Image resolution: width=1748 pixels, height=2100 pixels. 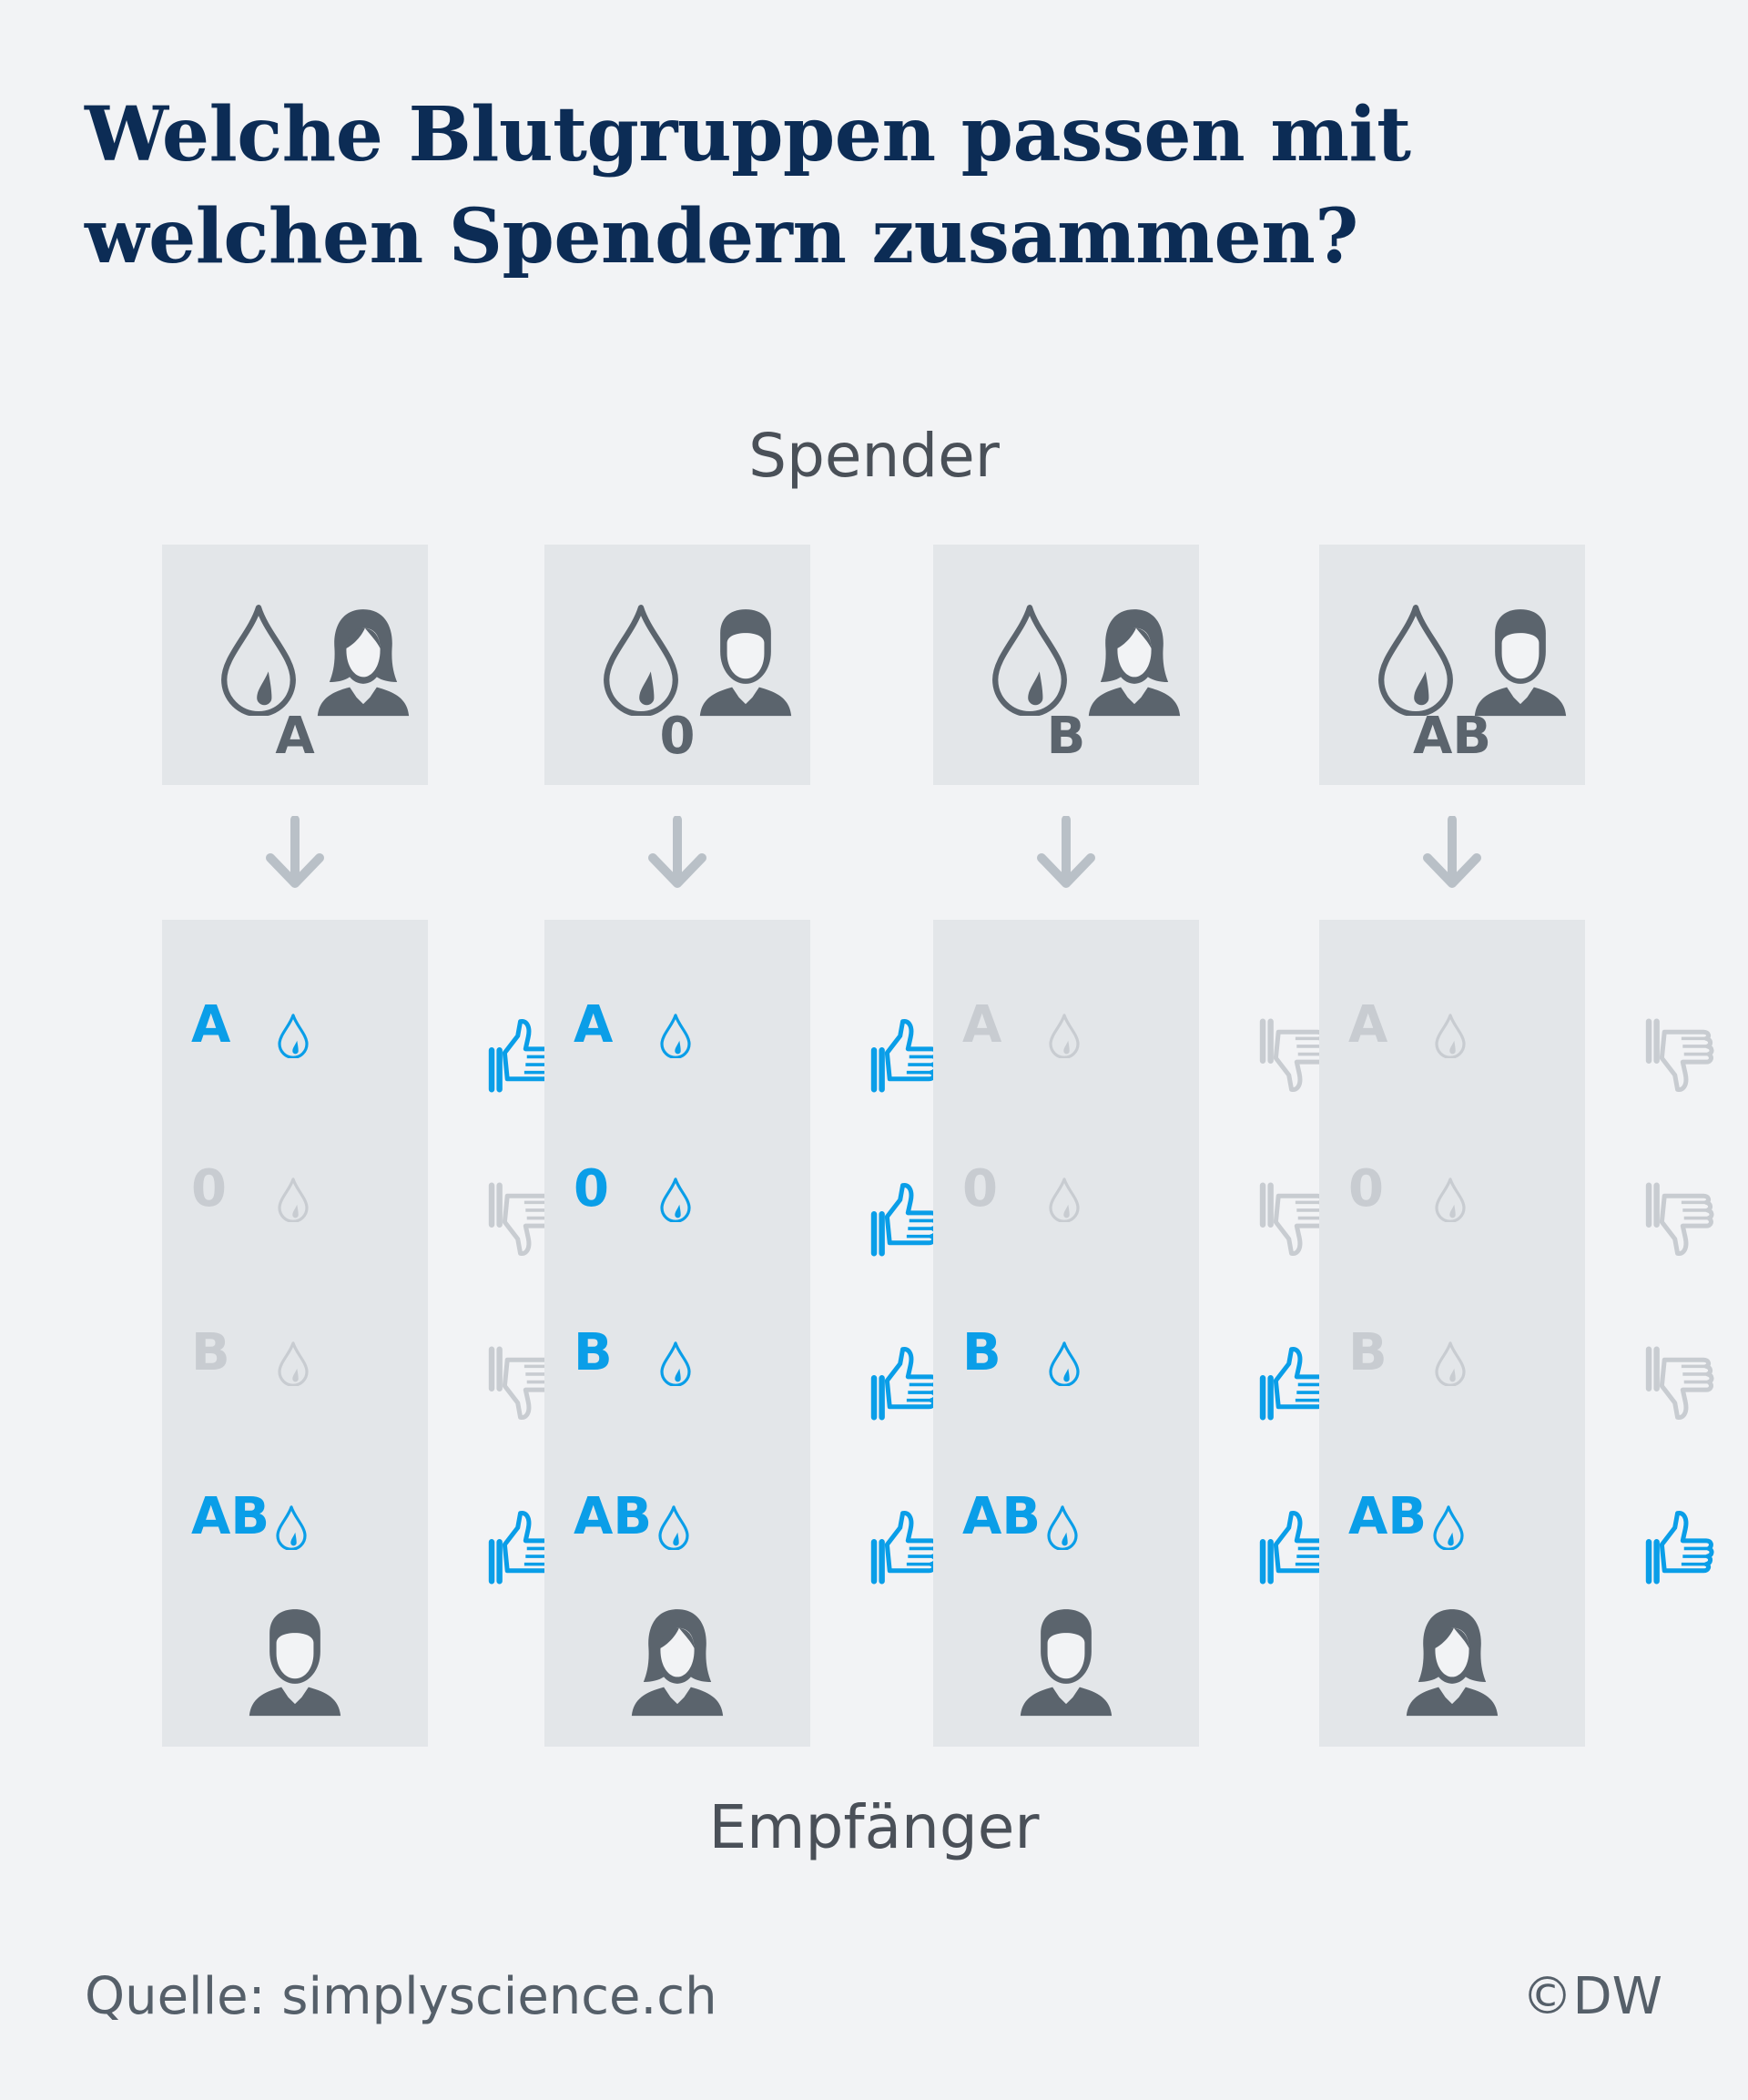 I want to click on source-note: Quelle: simplyscience.ch, so click(x=401, y=1996).